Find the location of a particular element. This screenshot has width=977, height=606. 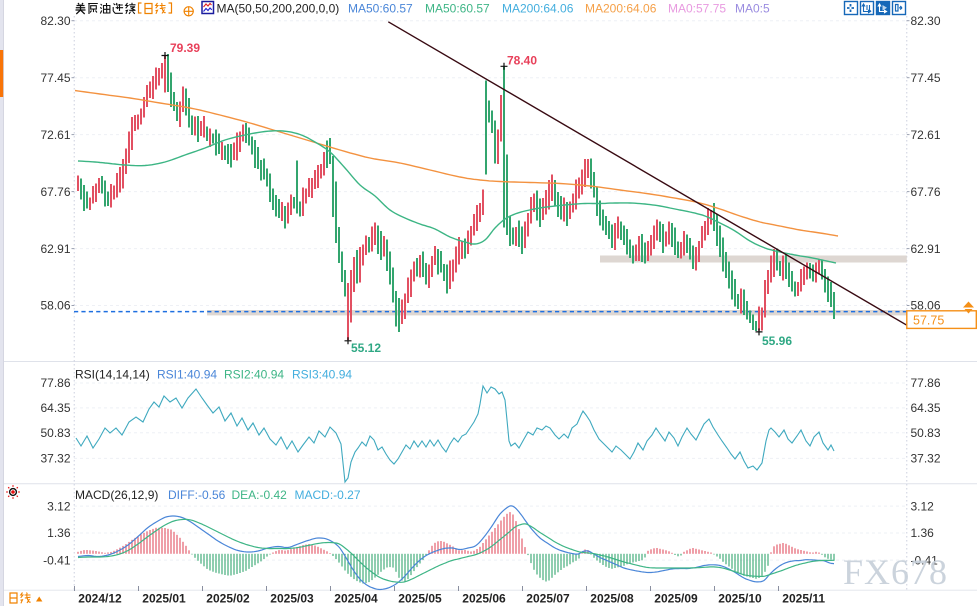

svg-text: 2025/08 is located at coordinates (612, 599).